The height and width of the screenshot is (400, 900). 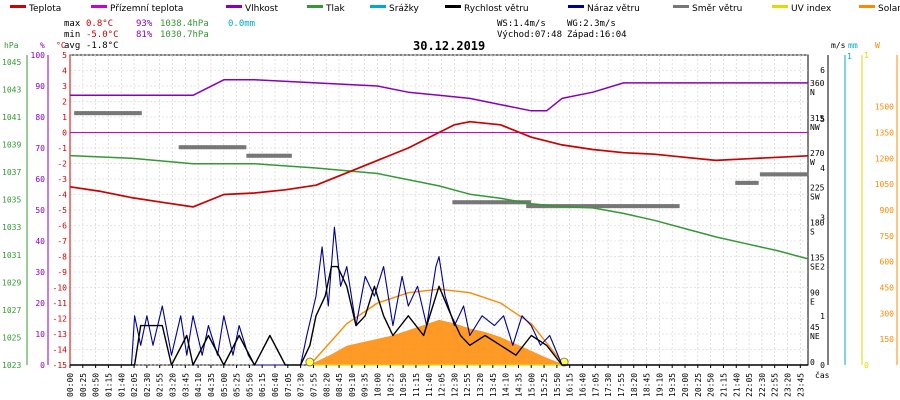 I want to click on x-tick-label-11: 04:35, so click(x=211, y=385).